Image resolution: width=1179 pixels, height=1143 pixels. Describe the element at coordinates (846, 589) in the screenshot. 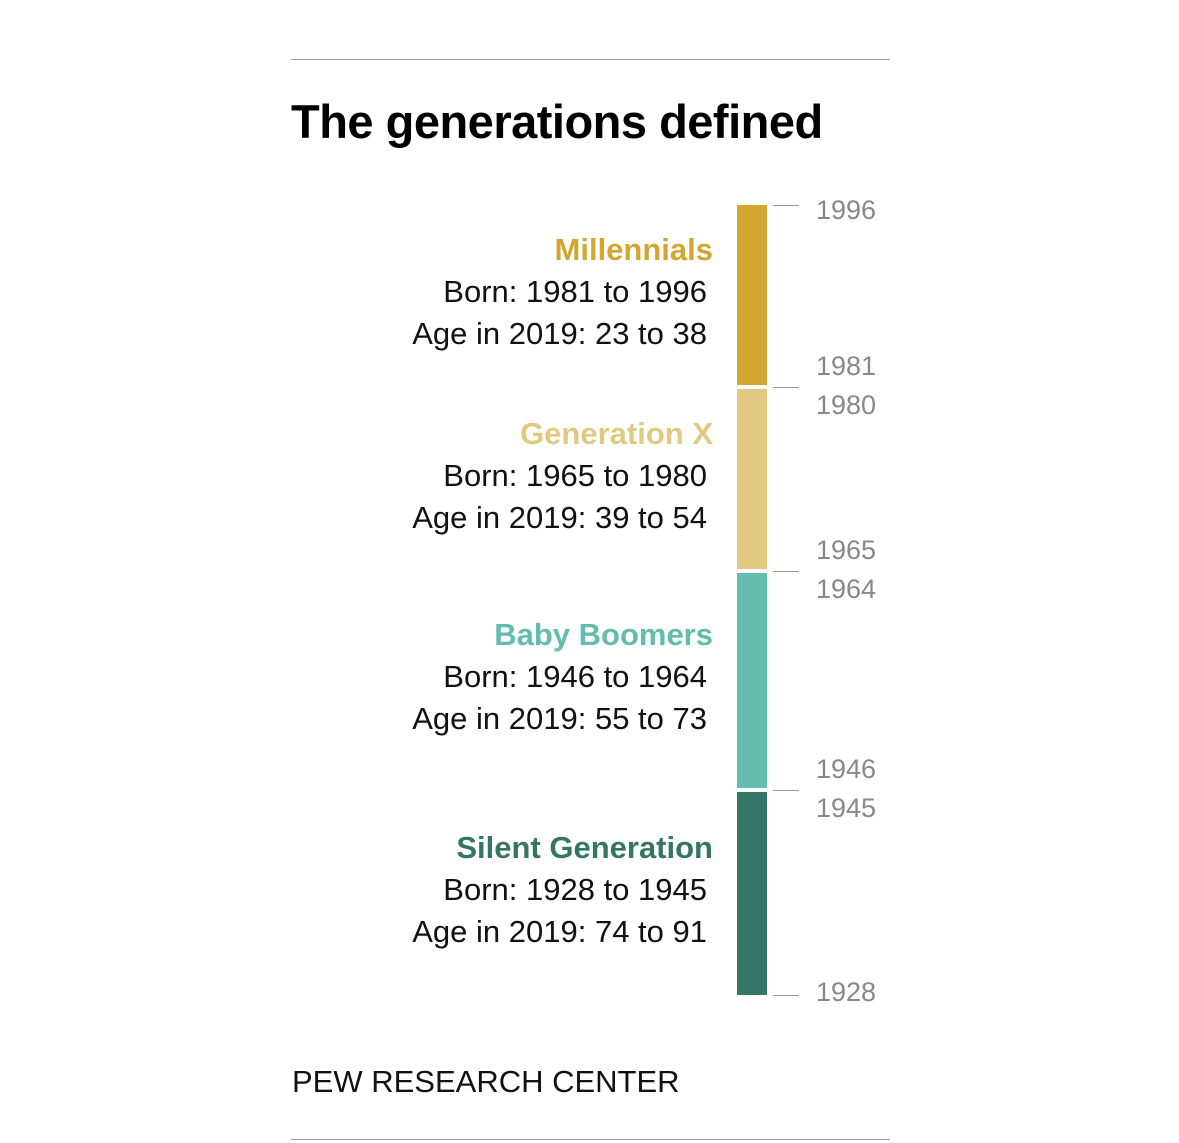

I see `year-label-end-2: 1964` at that location.